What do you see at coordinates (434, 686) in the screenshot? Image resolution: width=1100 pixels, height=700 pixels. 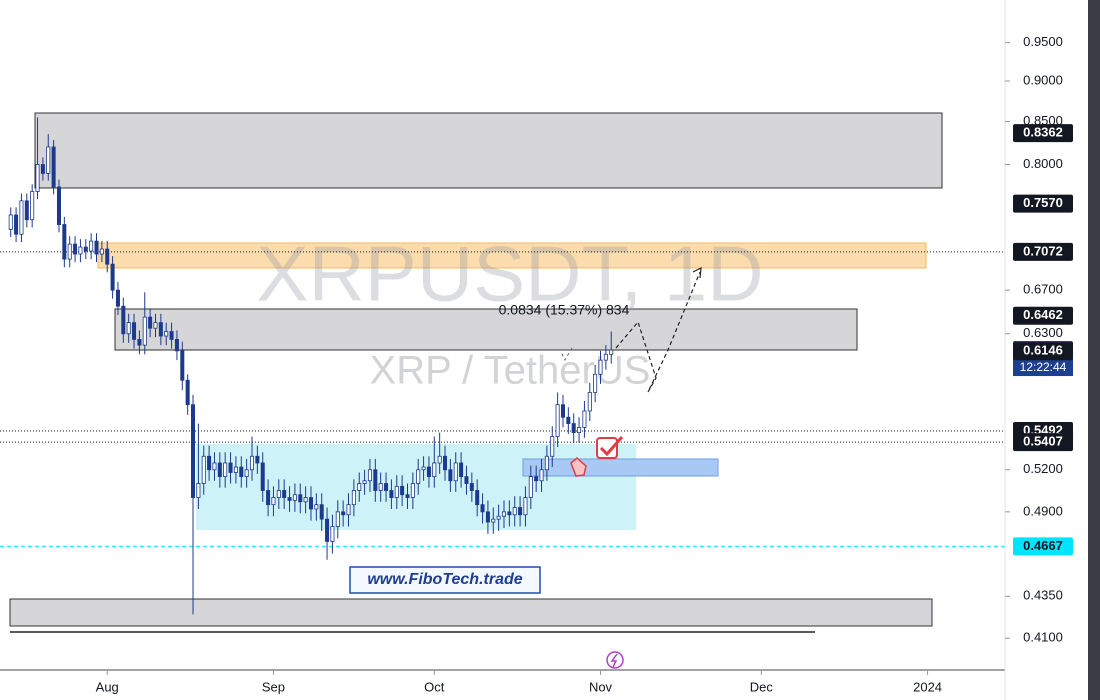 I see `x-tick-label: Oct` at bounding box center [434, 686].